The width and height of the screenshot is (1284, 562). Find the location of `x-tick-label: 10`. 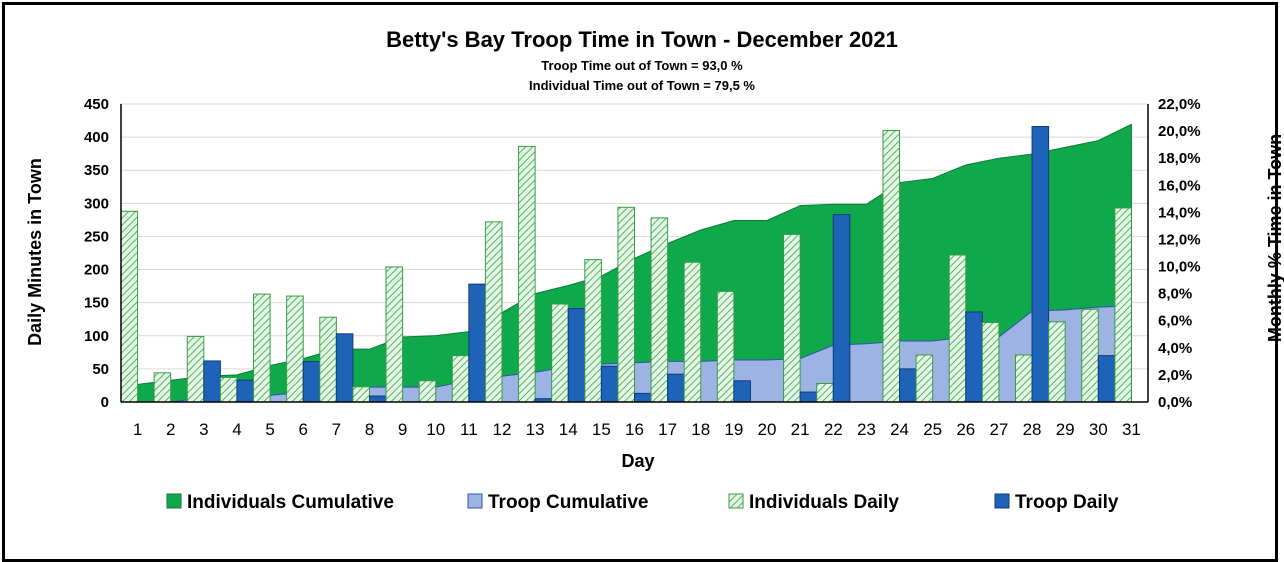

x-tick-label: 10 is located at coordinates (435, 429).